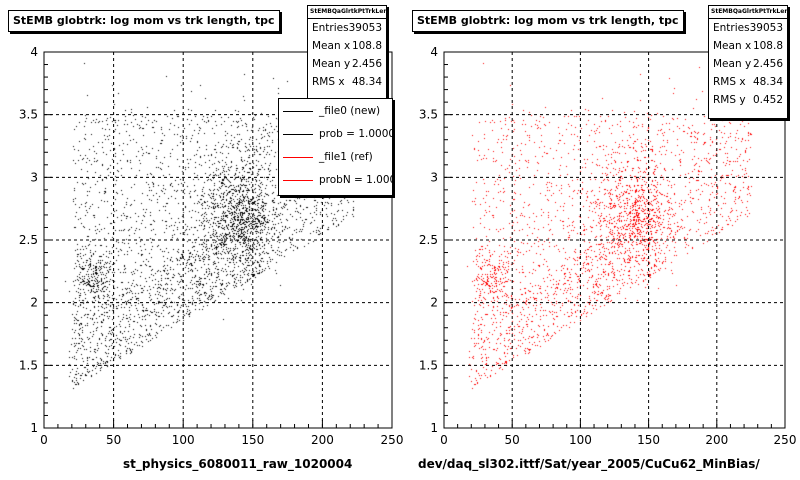 Image resolution: width=800 pixels, height=480 pixels. Describe the element at coordinates (748, 28) in the screenshot. I see `right-stats-entries: Entries 39053` at that location.